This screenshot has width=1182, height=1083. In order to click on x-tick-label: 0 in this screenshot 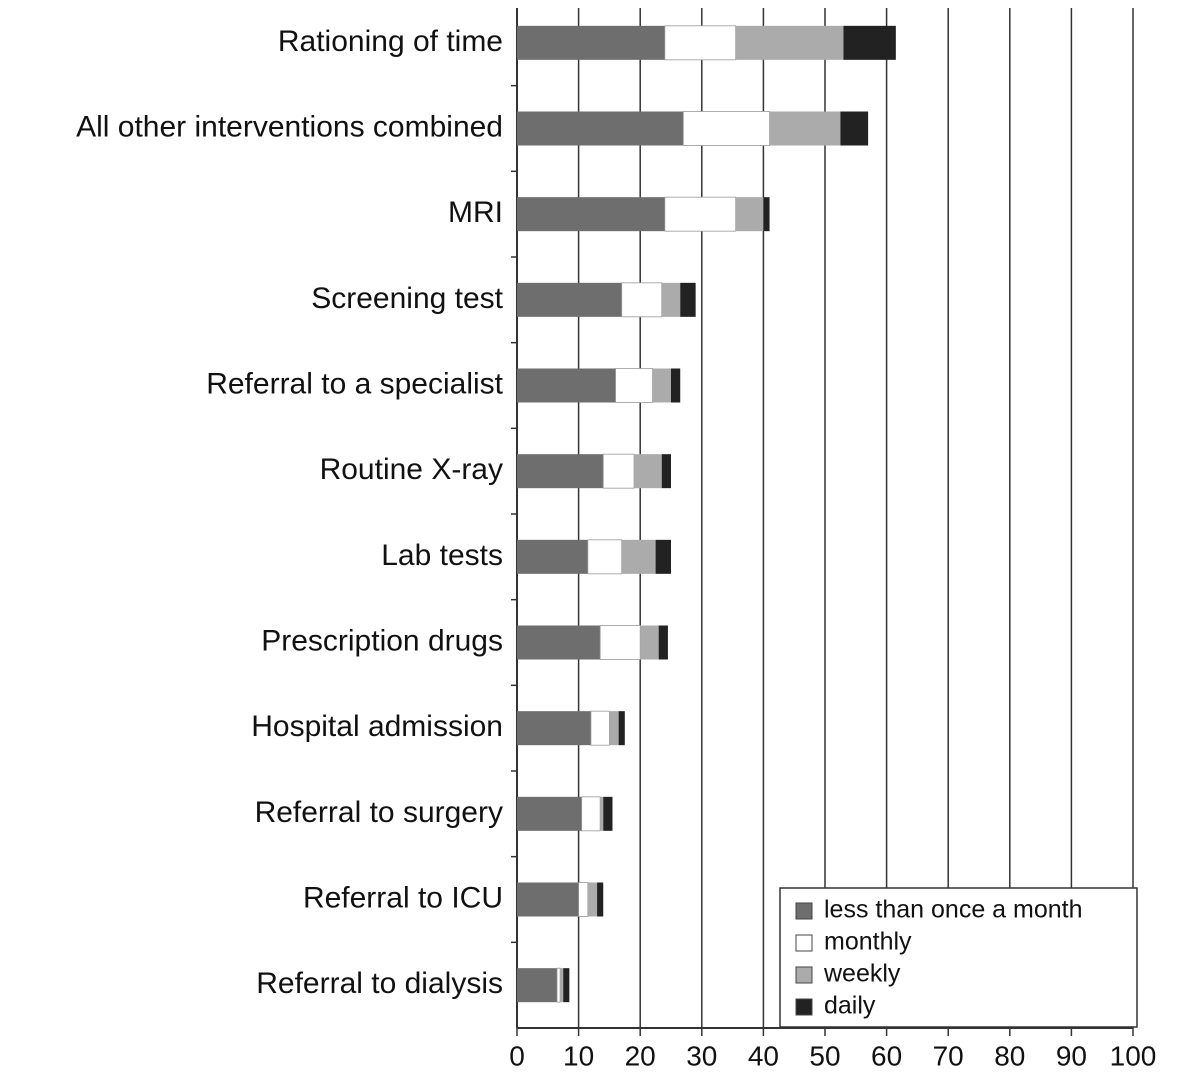, I will do `click(517, 1055)`.